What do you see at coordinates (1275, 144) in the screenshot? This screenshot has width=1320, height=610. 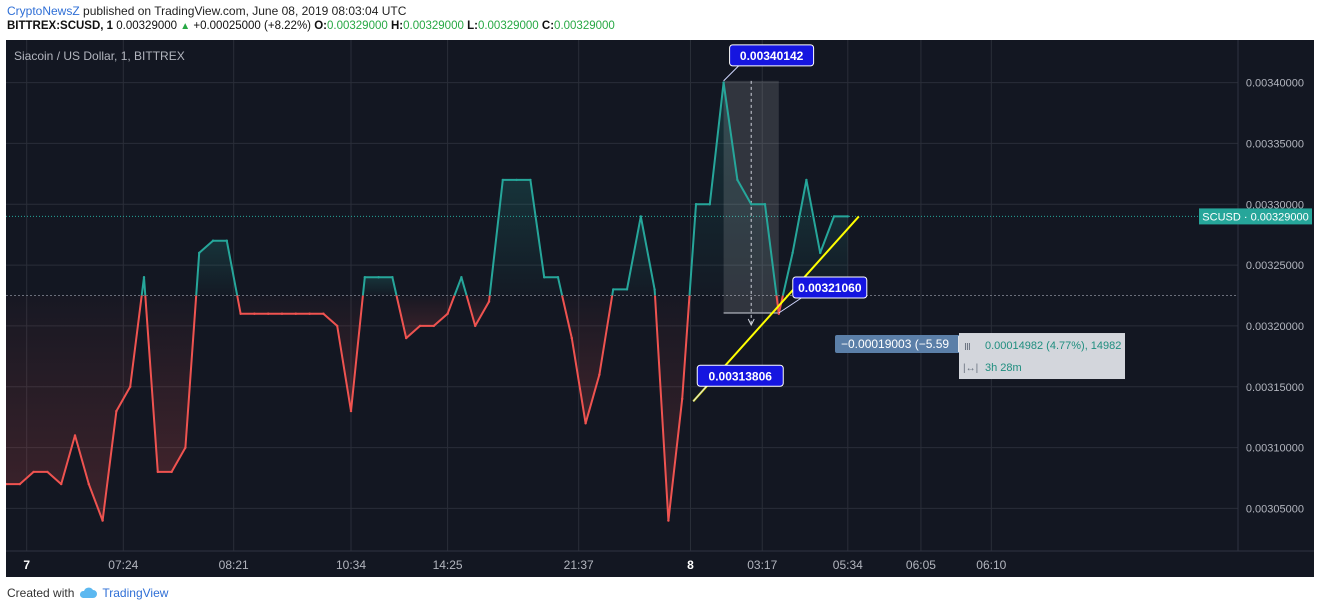 I see `price-tick-label: 0.00335000` at bounding box center [1275, 144].